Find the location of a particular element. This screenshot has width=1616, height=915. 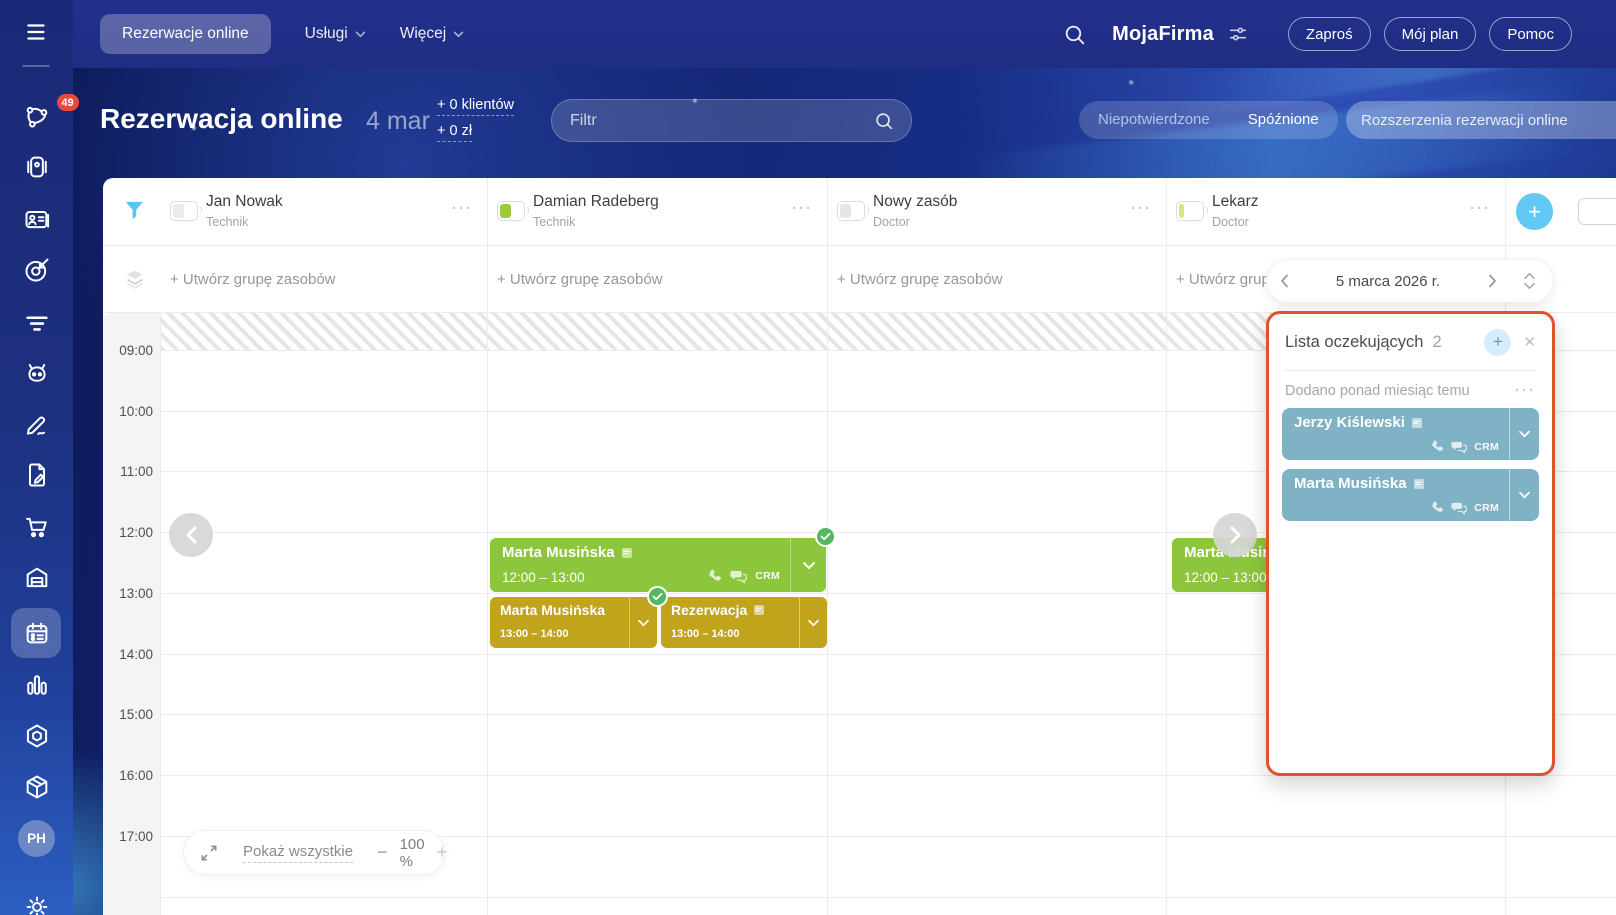

sidebar-item-referrals: 49 is located at coordinates (39, 114).